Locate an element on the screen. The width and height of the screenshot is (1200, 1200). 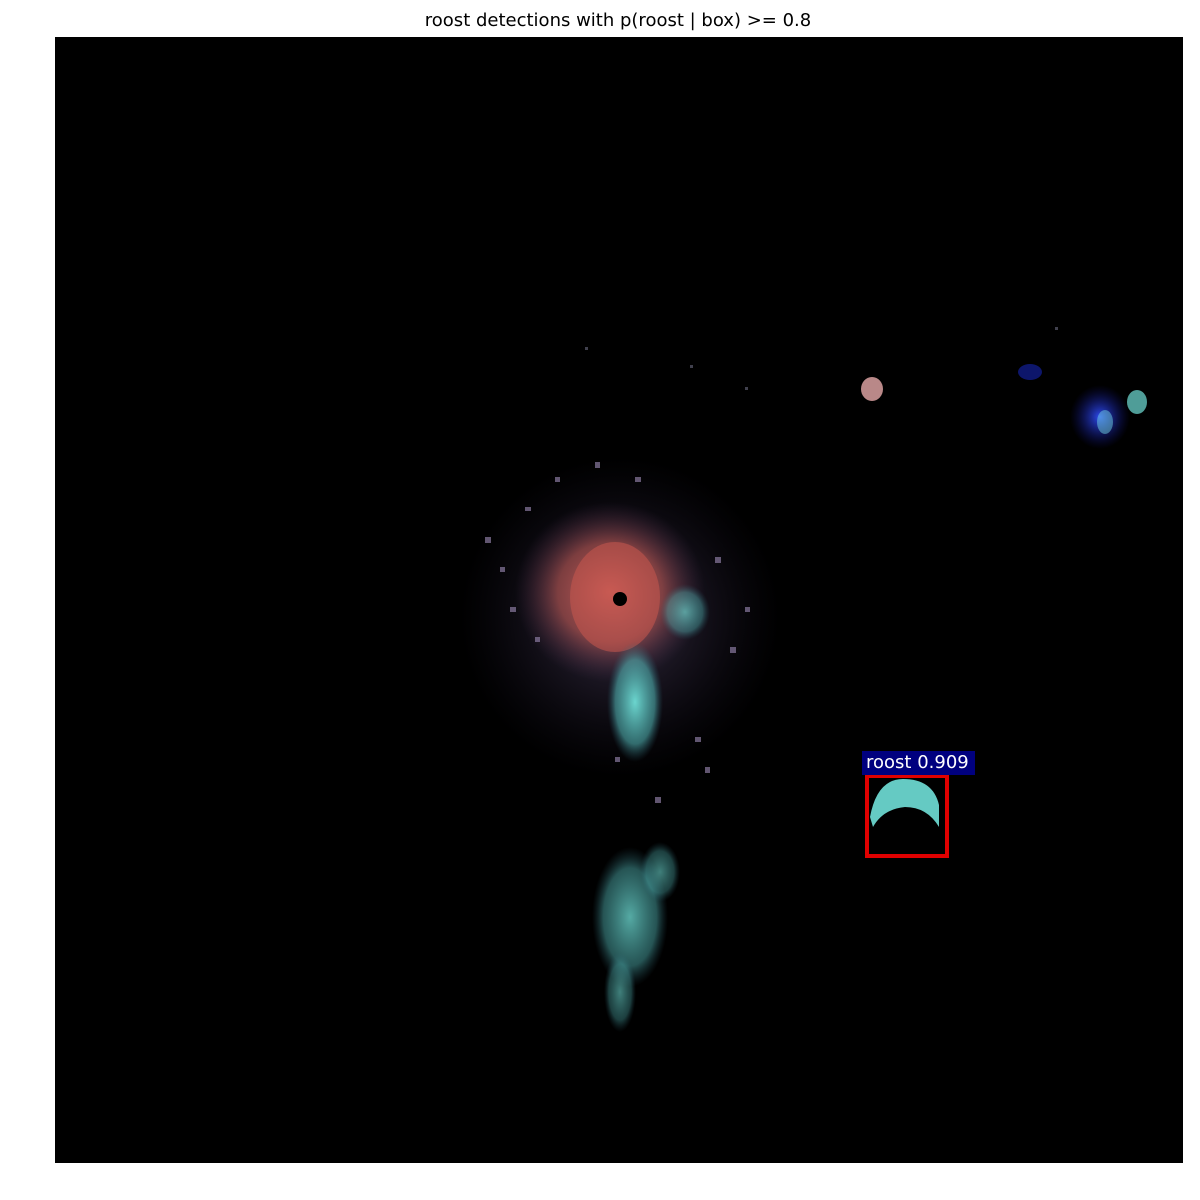
echo-cyan-lower-tail is located at coordinates (620, 992).